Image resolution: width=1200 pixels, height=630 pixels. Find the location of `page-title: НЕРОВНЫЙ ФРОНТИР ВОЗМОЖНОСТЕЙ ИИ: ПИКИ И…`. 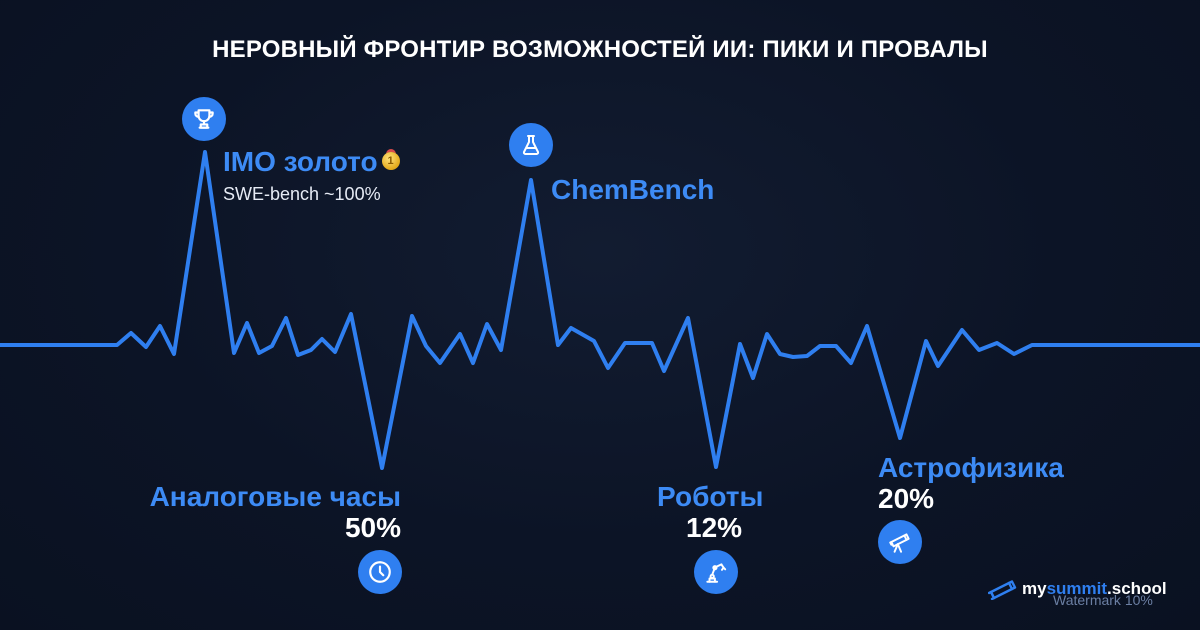

page-title: НЕРОВНЫЙ ФРОНТИР ВОЗМОЖНОСТЕЙ ИИ: ПИКИ И… is located at coordinates (600, 49).